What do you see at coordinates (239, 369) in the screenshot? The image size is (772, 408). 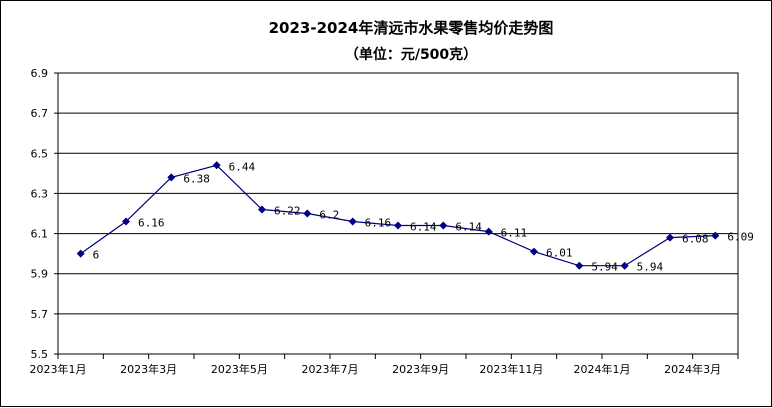 I see `x-tick-label: 2023年5月` at bounding box center [239, 369].